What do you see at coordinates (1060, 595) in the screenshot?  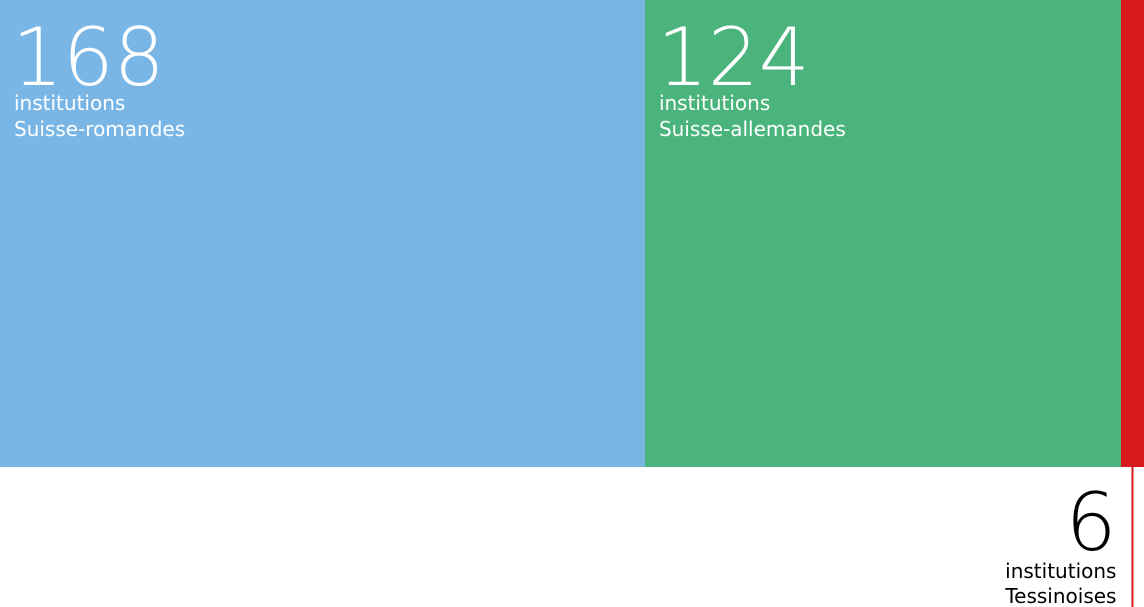 I see `category-label: Tessinoises` at bounding box center [1060, 595].